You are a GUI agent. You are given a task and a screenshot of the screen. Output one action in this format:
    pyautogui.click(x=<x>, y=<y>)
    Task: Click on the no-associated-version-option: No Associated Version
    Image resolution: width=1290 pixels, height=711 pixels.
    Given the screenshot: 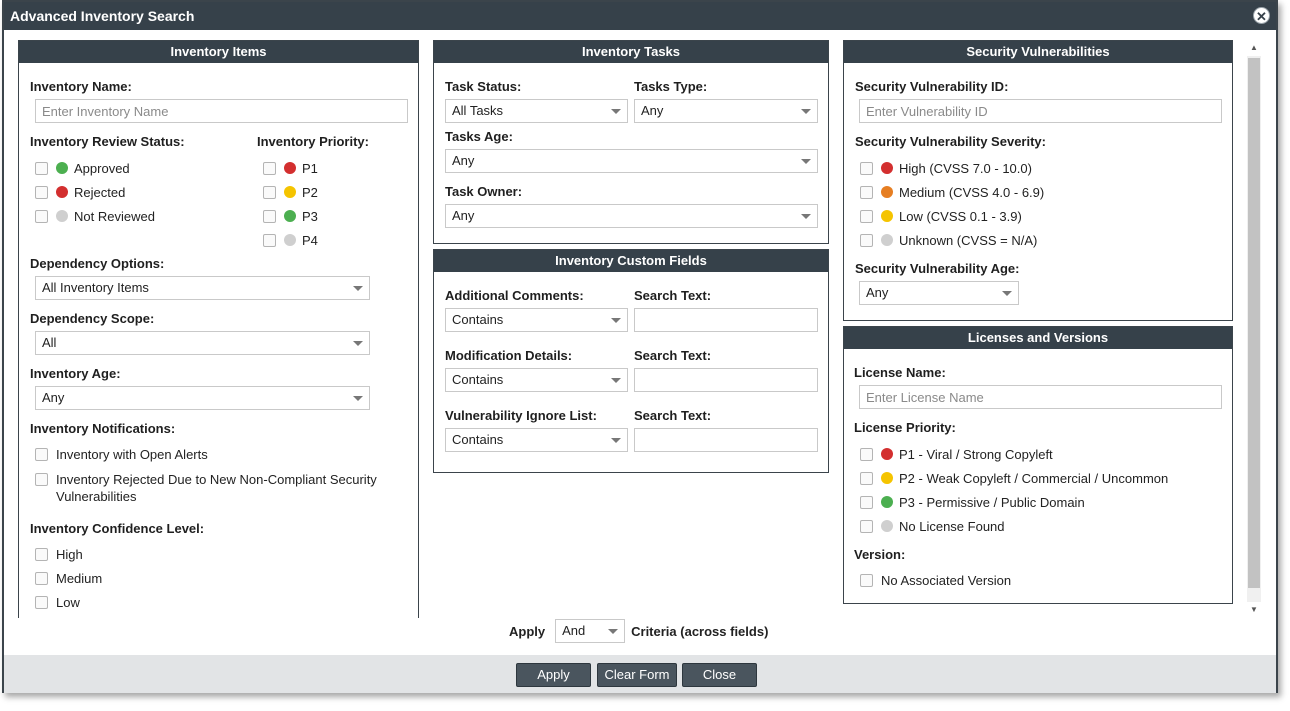 What is the action you would take?
    pyautogui.click(x=935, y=580)
    